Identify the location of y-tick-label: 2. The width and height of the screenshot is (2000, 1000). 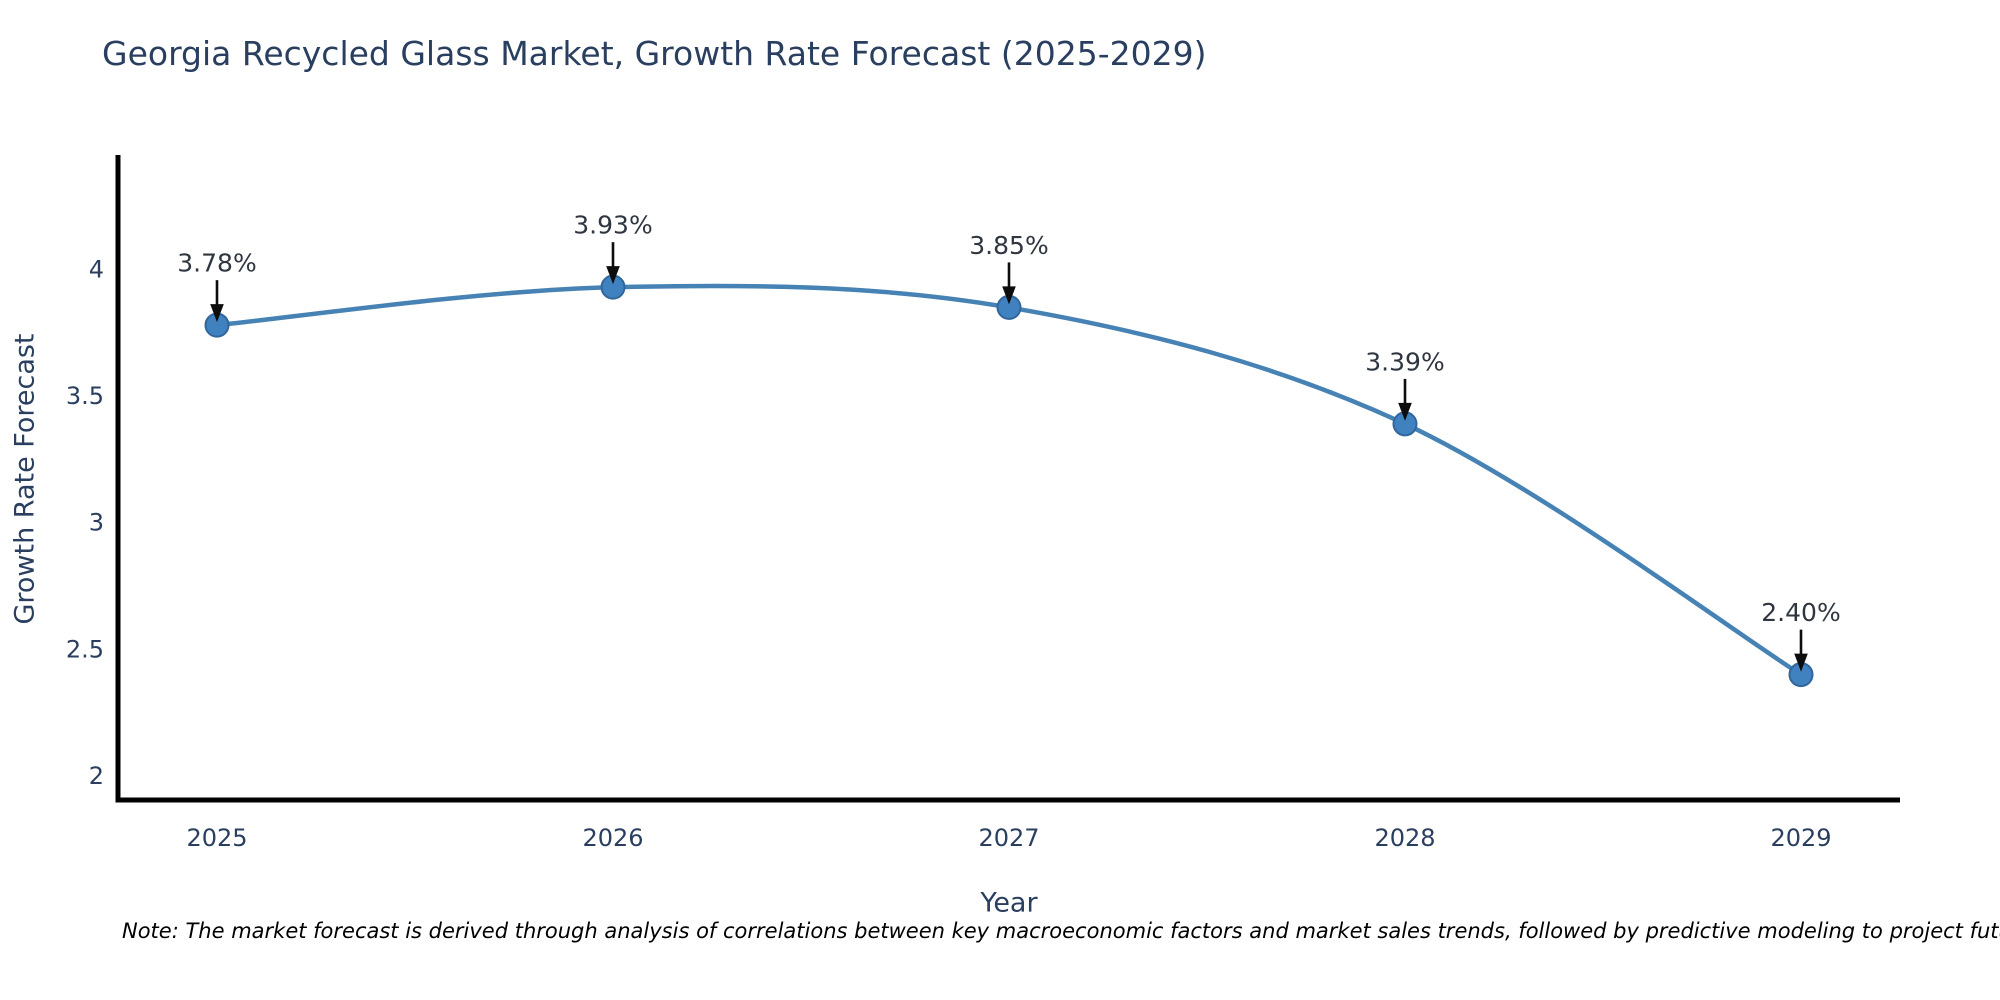
(96, 776).